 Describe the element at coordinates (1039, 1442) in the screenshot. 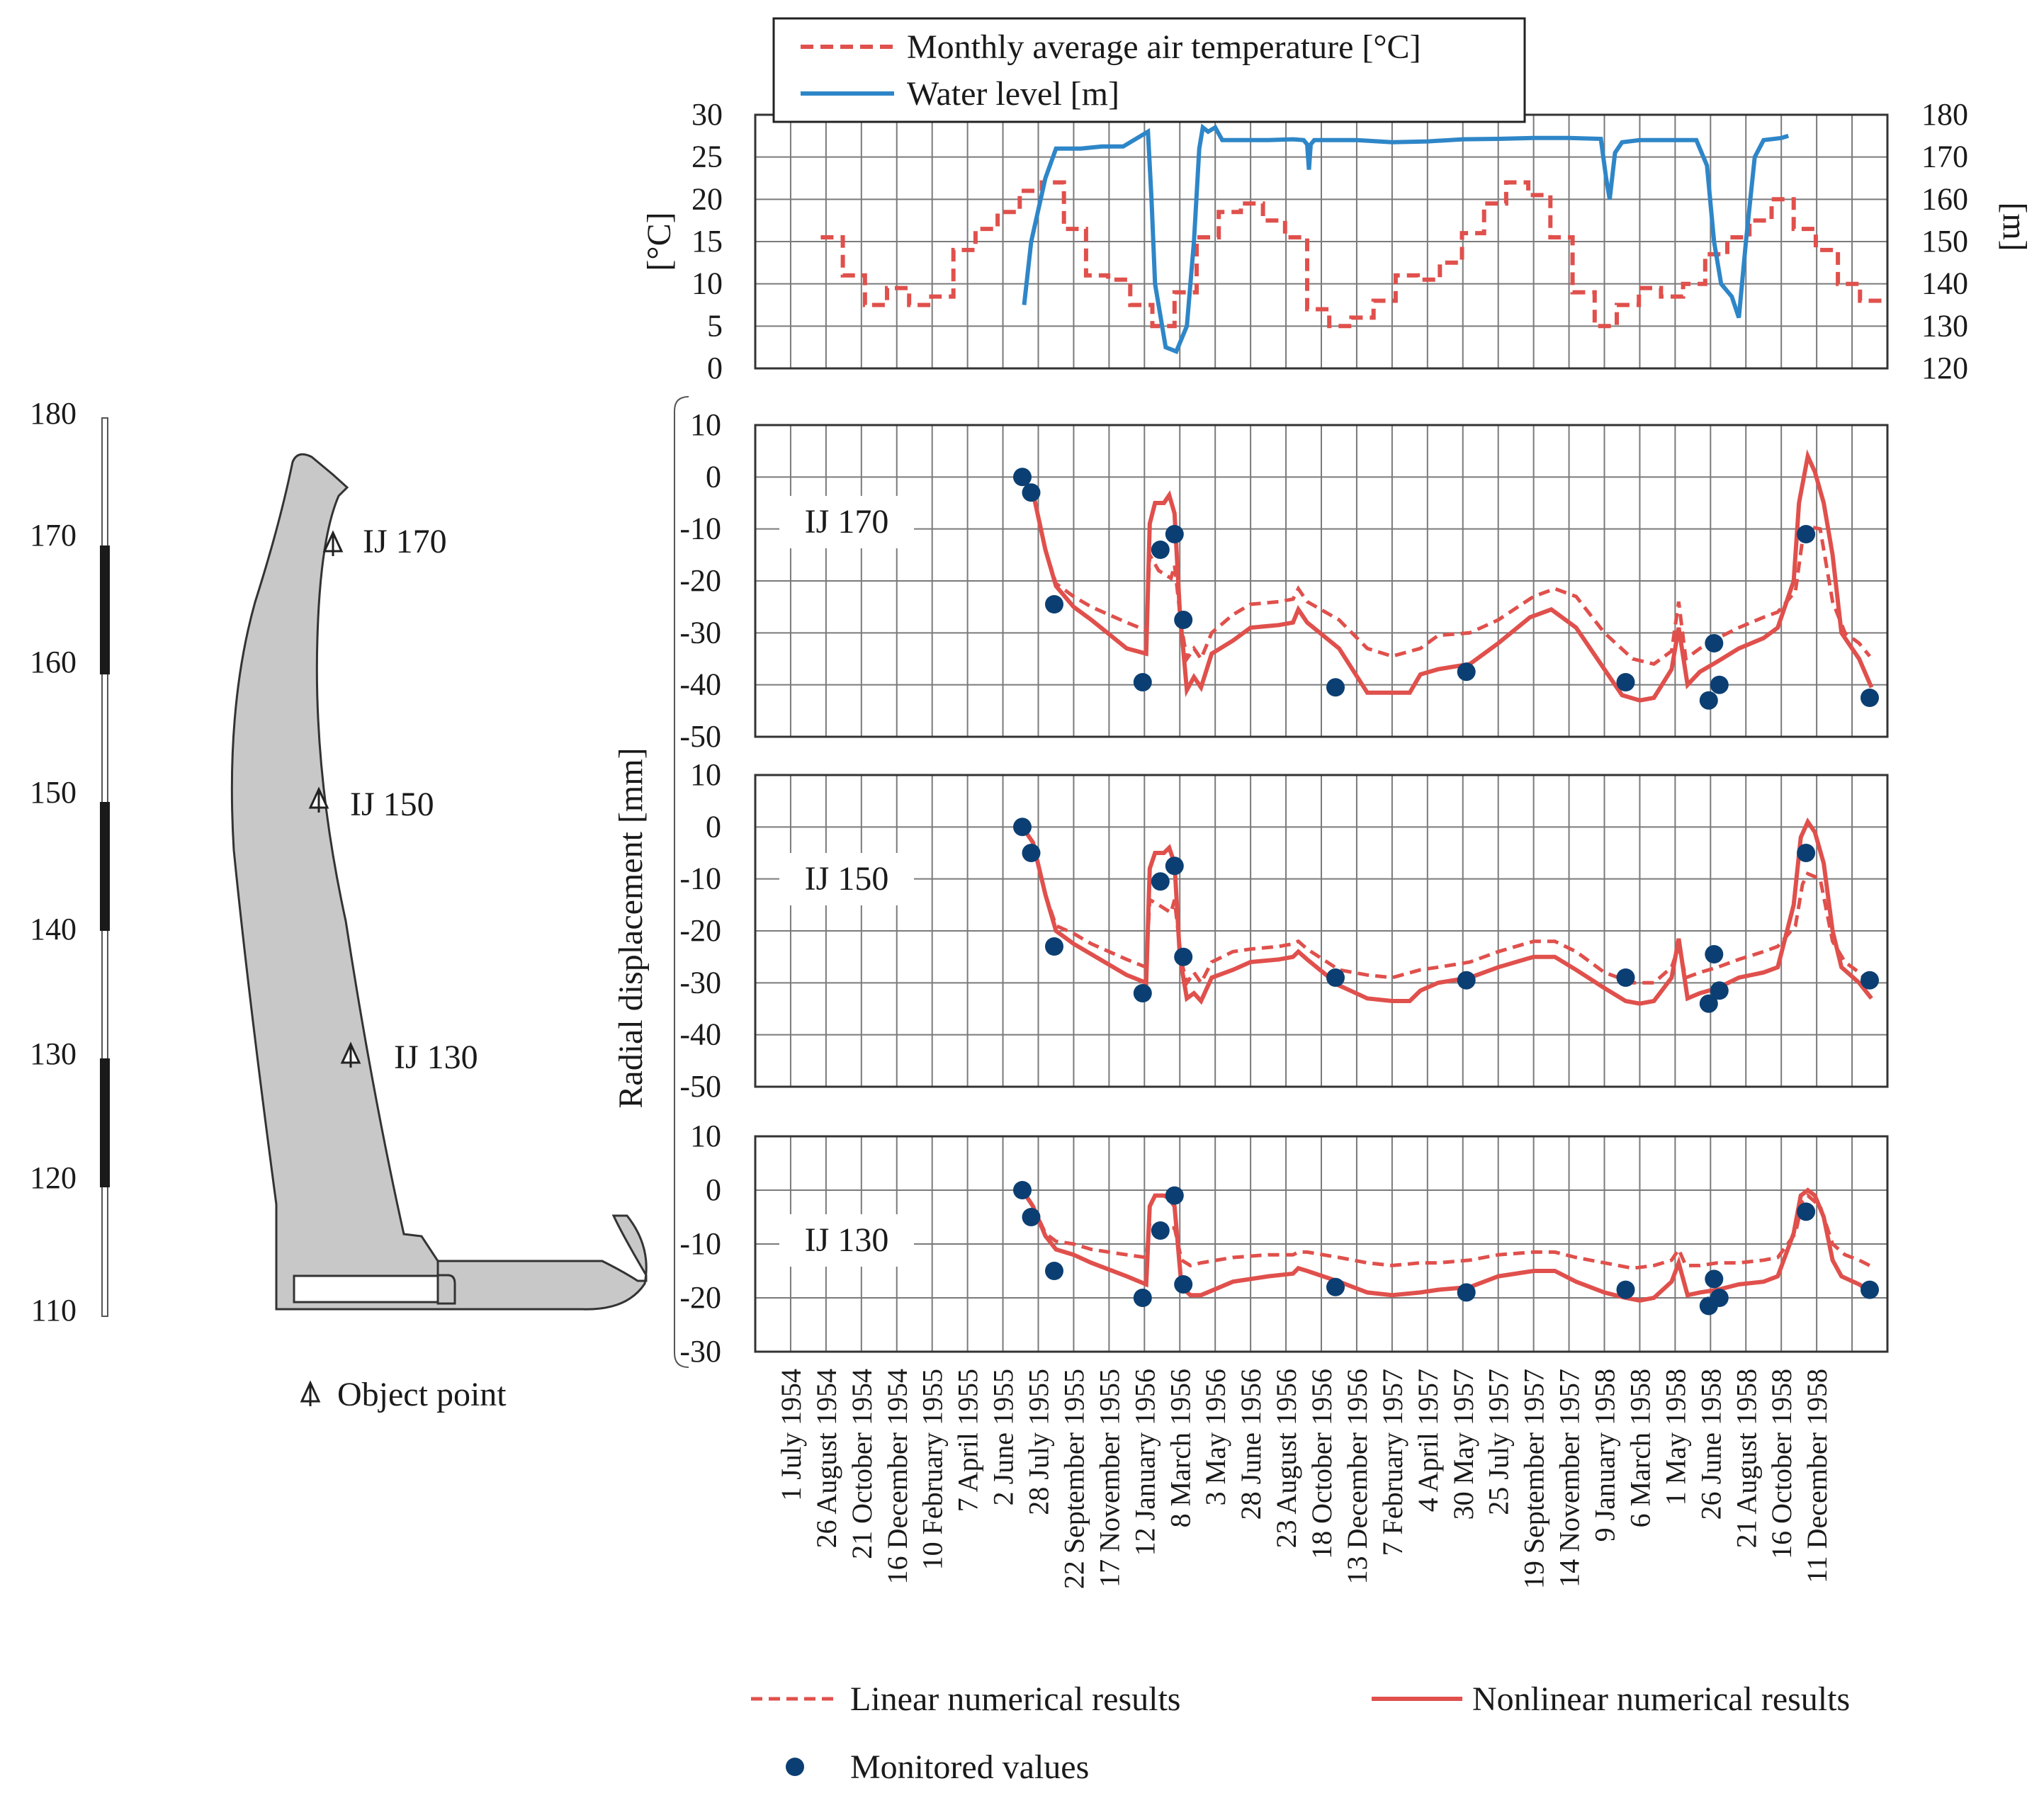

I see `date-tick-label: 28 July 1955` at that location.